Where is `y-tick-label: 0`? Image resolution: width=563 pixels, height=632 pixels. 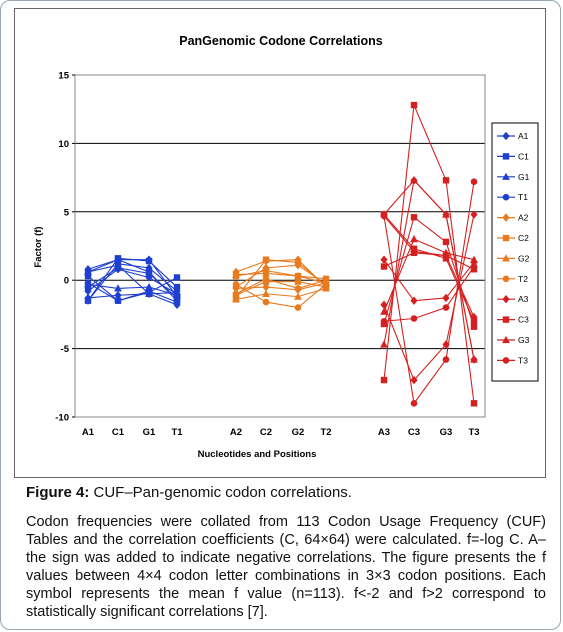
y-tick-label: 0 is located at coordinates (66, 281).